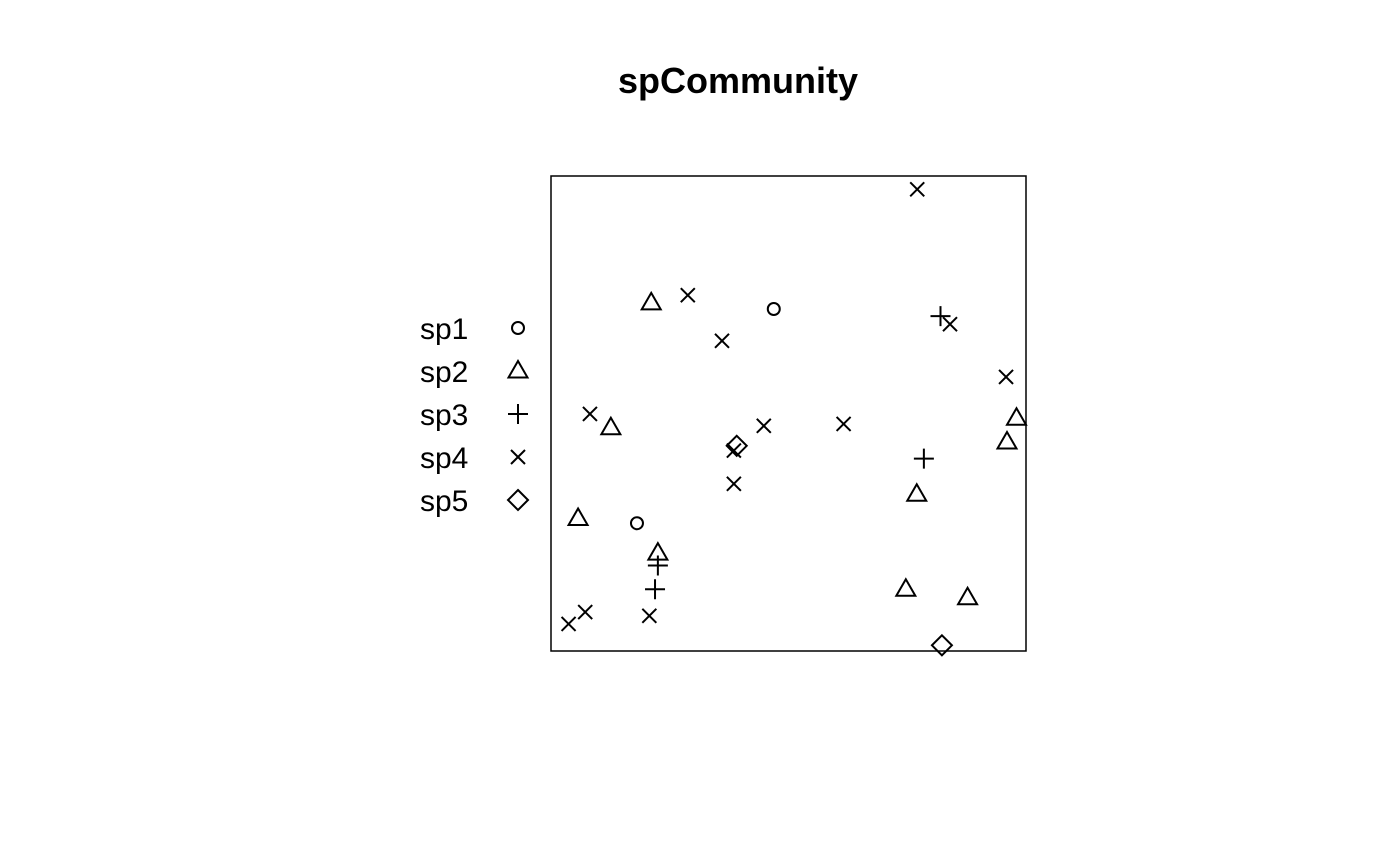 The image size is (1400, 866). What do you see at coordinates (475, 415) in the screenshot?
I see `legend: sp1 sp2 sp3 sp4 sp5` at bounding box center [475, 415].